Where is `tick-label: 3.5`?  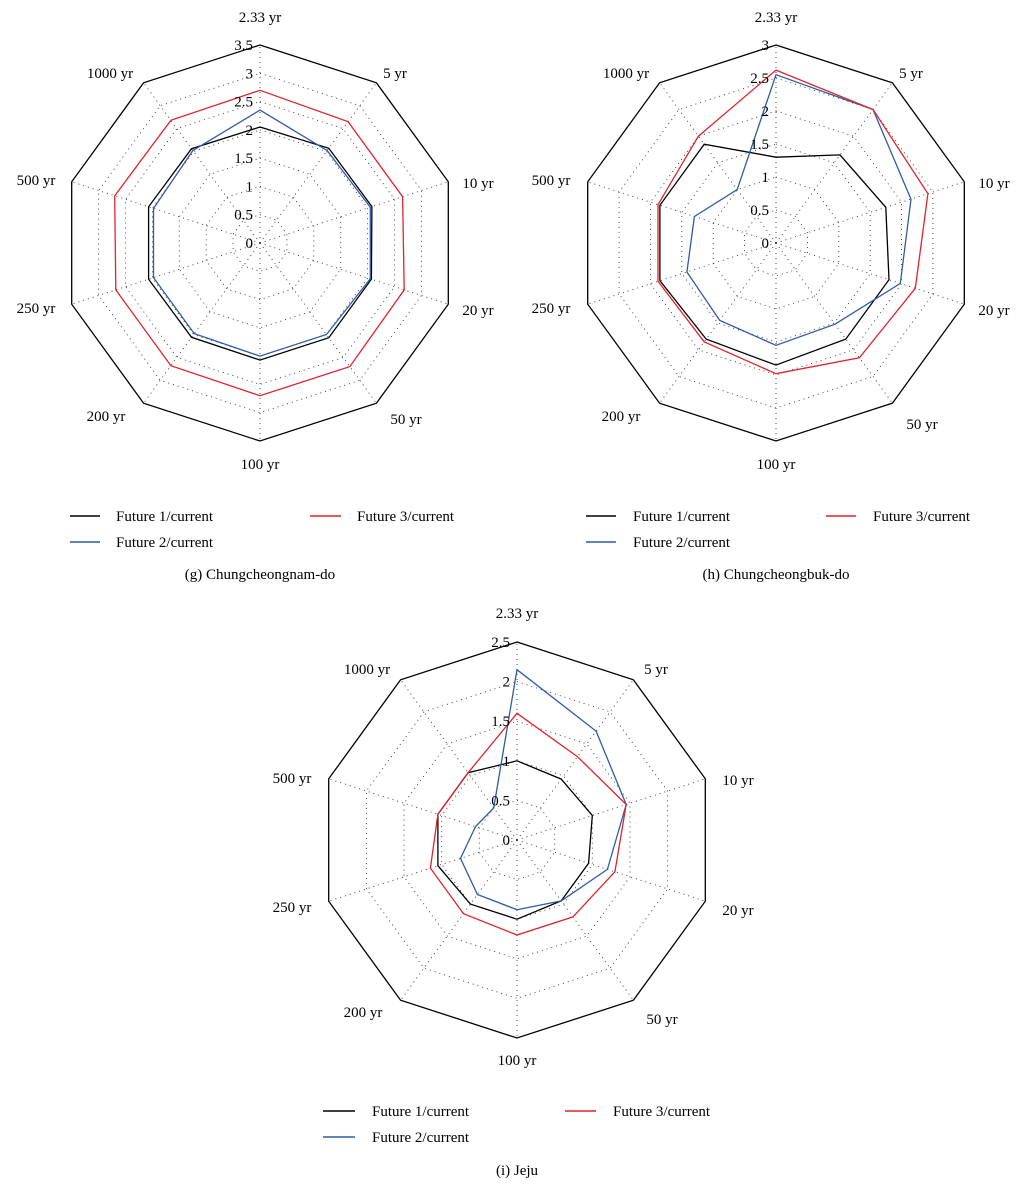
tick-label: 3.5 is located at coordinates (243, 46).